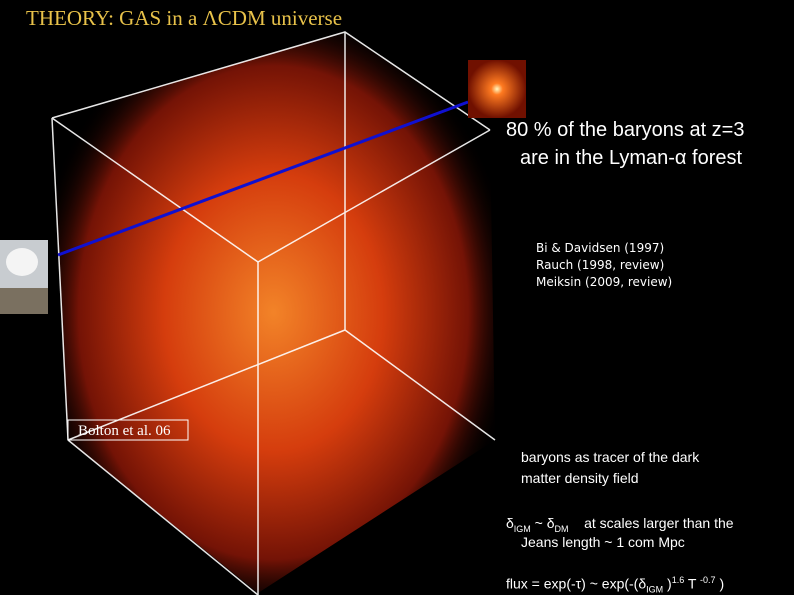 This screenshot has height=595, width=794. What do you see at coordinates (184, 18) in the screenshot?
I see `slide-title: THEORY: GAS in a ΛCDM universe` at bounding box center [184, 18].